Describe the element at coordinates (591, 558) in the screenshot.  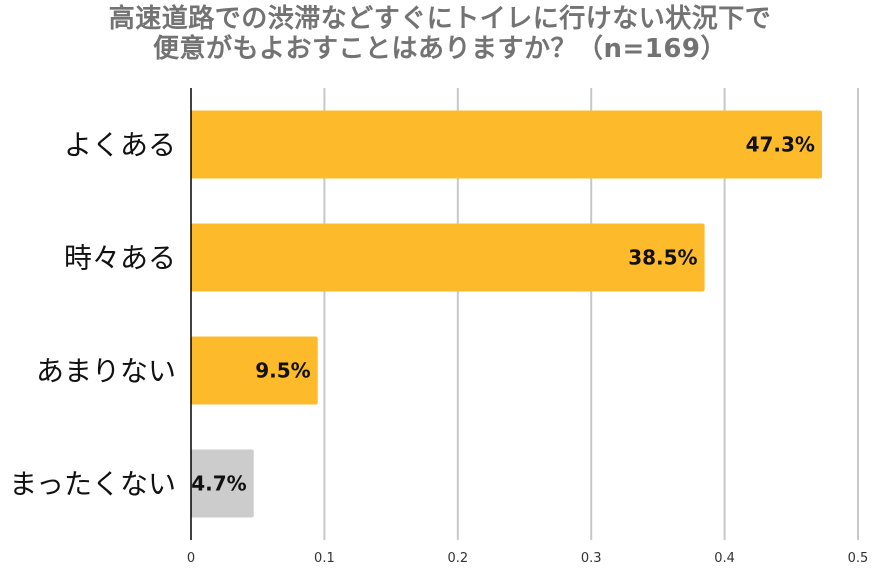
I see `x-tick-label: 0.3` at that location.